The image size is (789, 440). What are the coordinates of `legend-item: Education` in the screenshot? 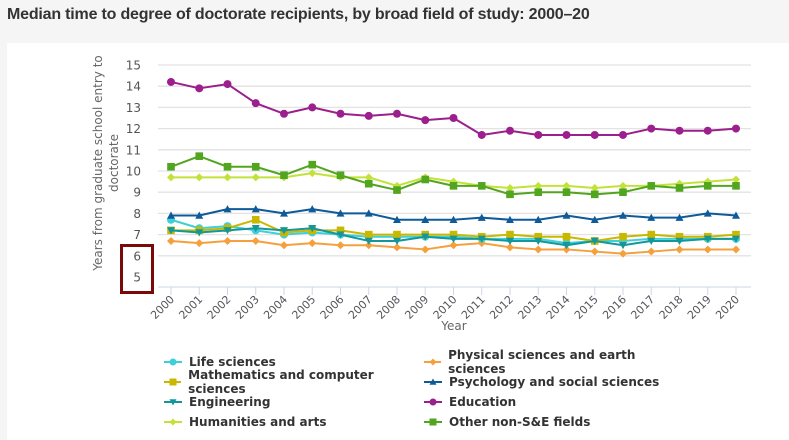 It's located at (554, 402).